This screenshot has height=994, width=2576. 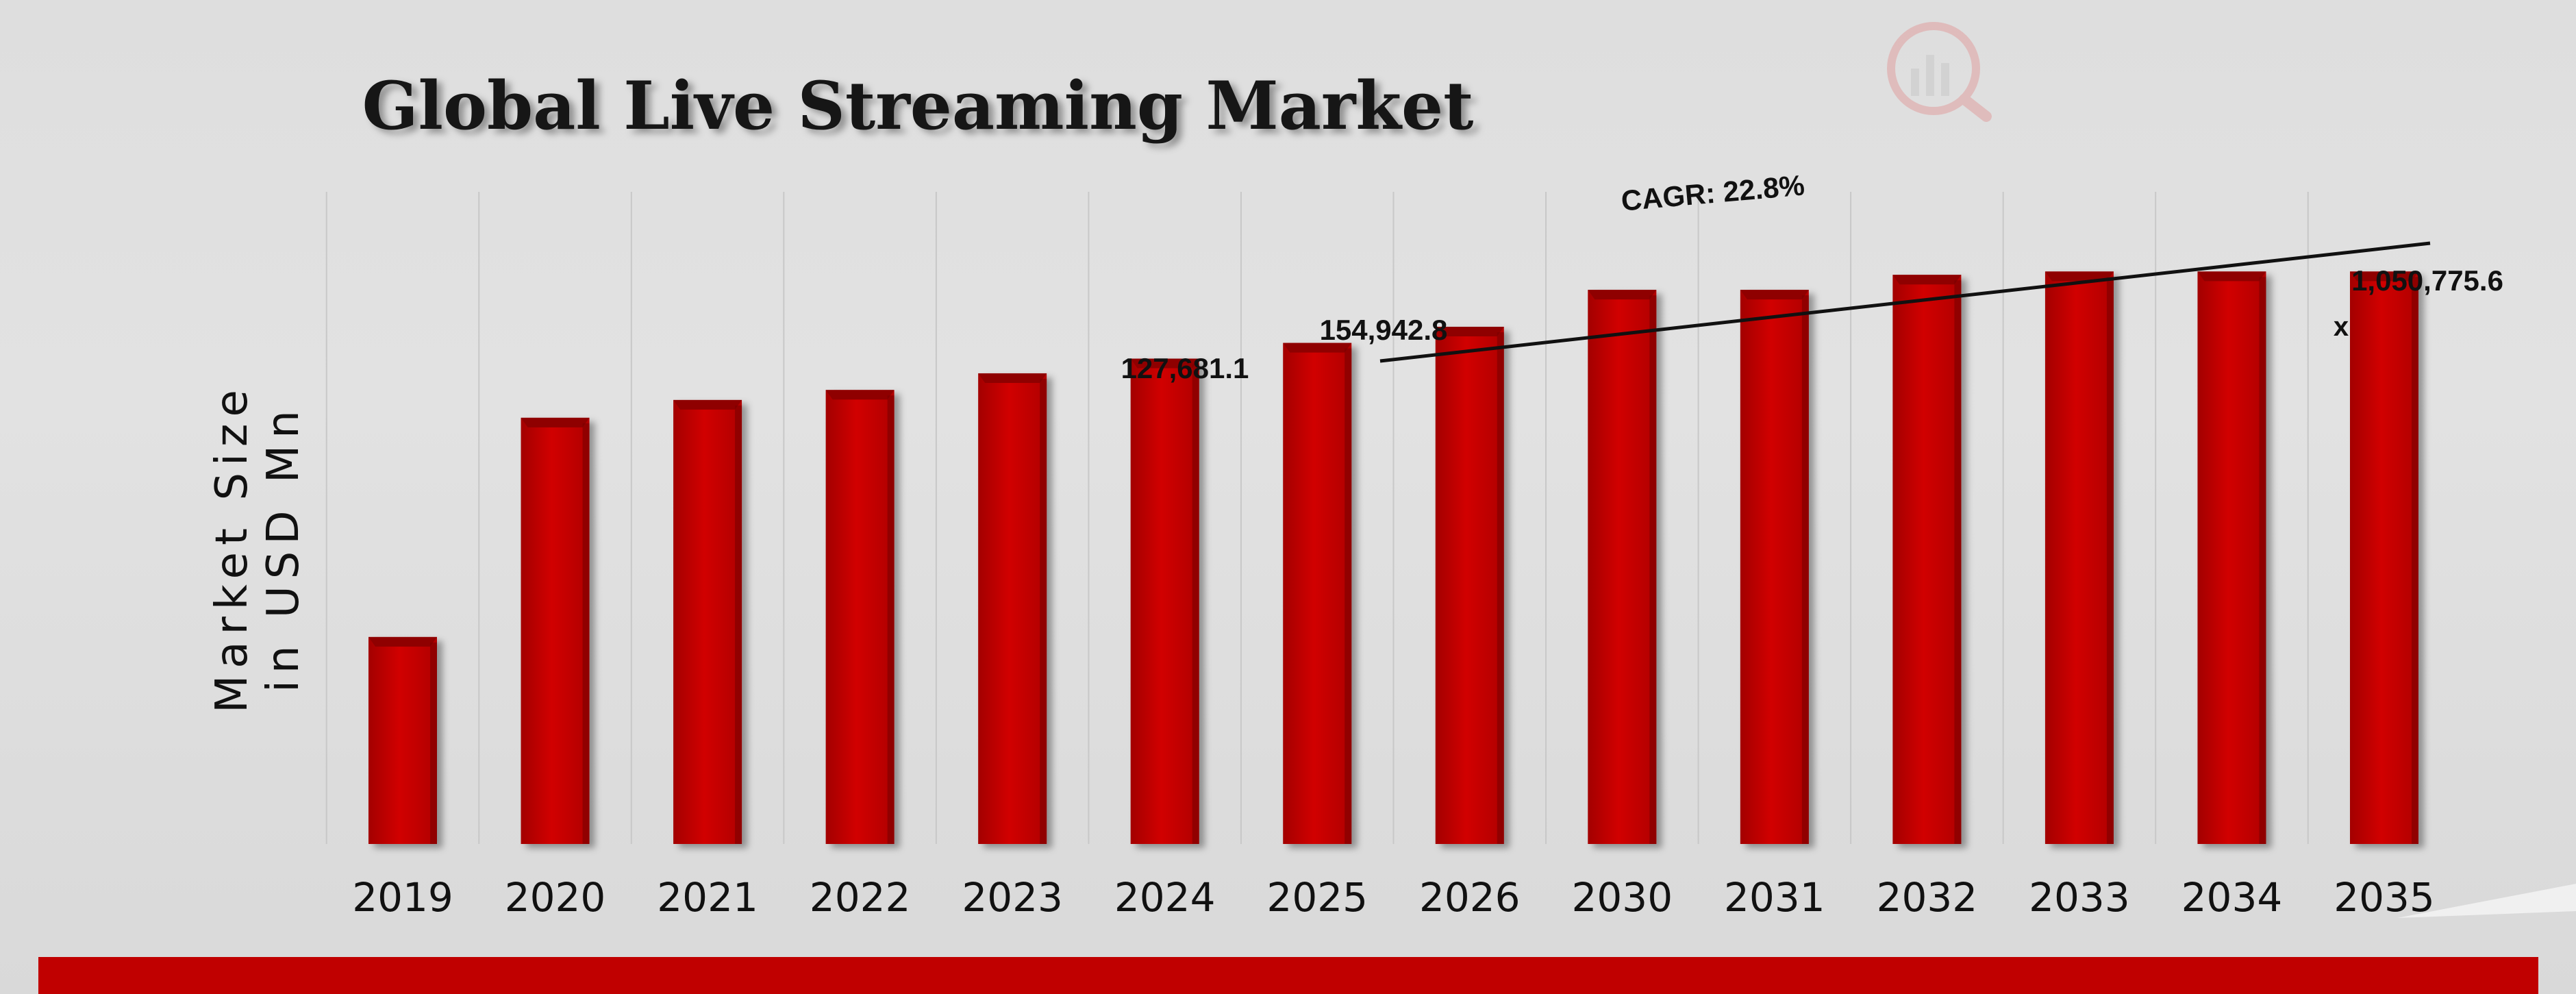 I want to click on bar-2023, so click(x=1012, y=608).